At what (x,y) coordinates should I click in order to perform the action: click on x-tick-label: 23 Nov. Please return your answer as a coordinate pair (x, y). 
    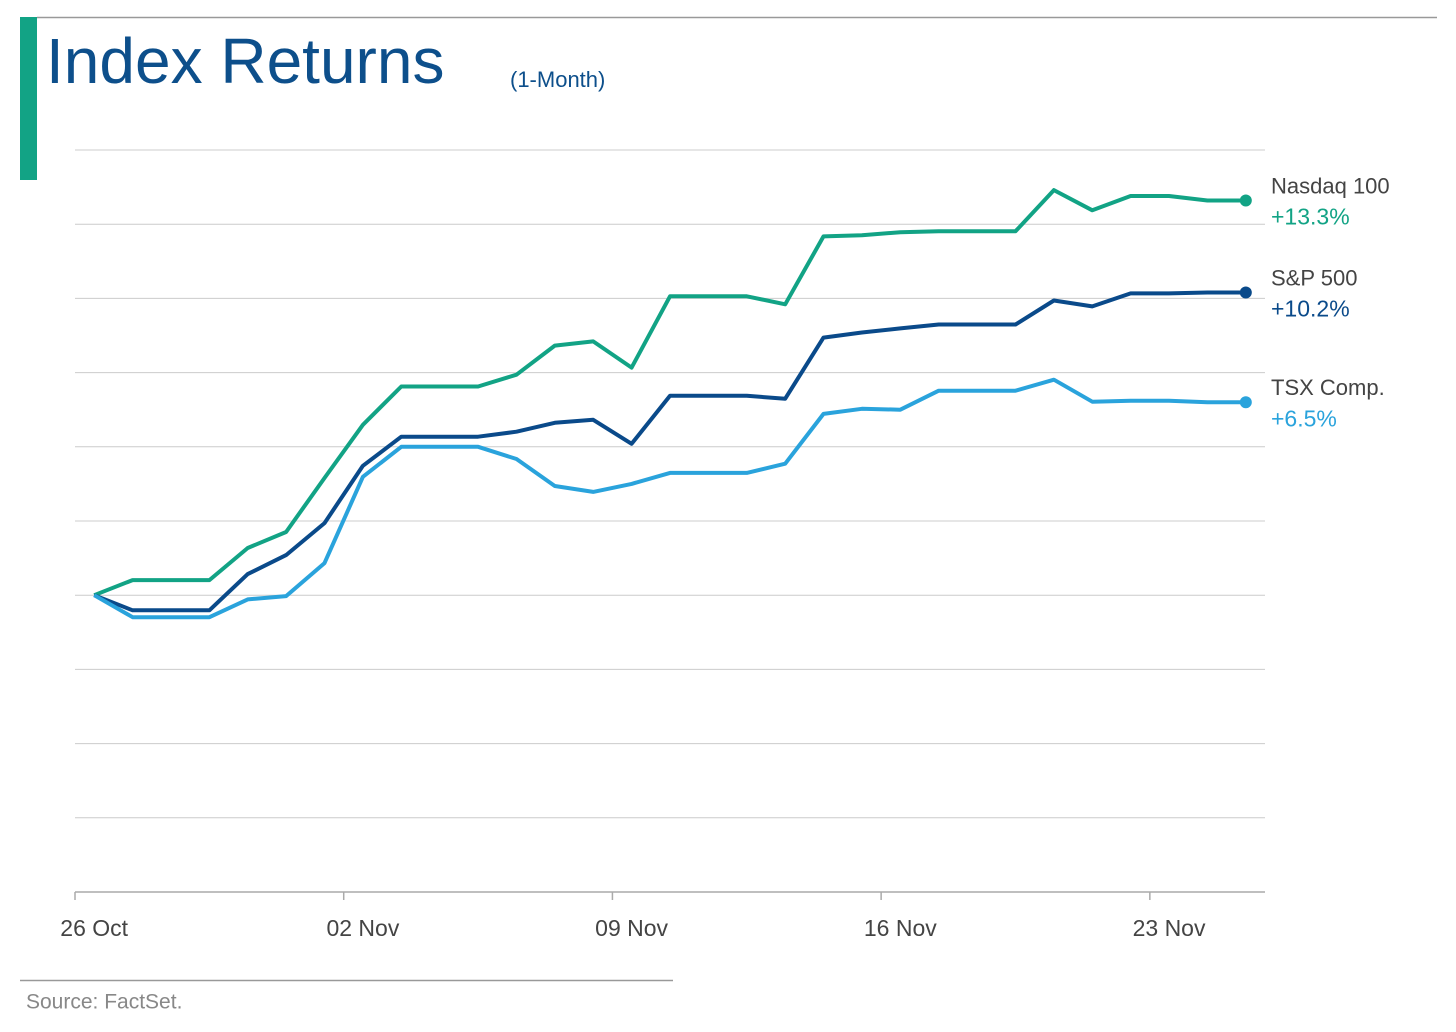
    Looking at the image, I should click on (1169, 928).